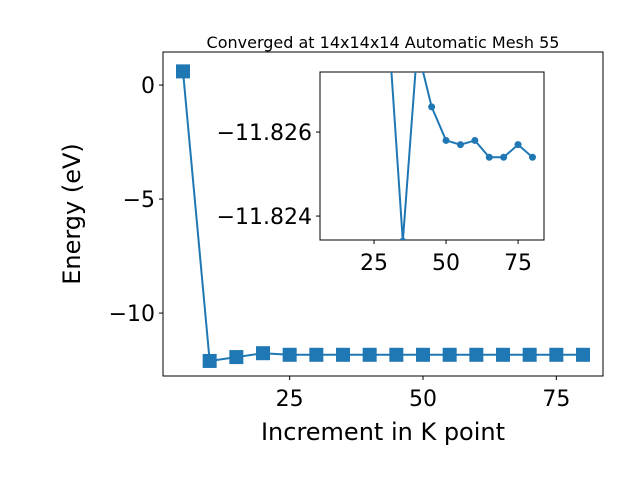 The width and height of the screenshot is (640, 480). What do you see at coordinates (264, 217) in the screenshot?
I see `y-tick-label: −11.824` at bounding box center [264, 217].